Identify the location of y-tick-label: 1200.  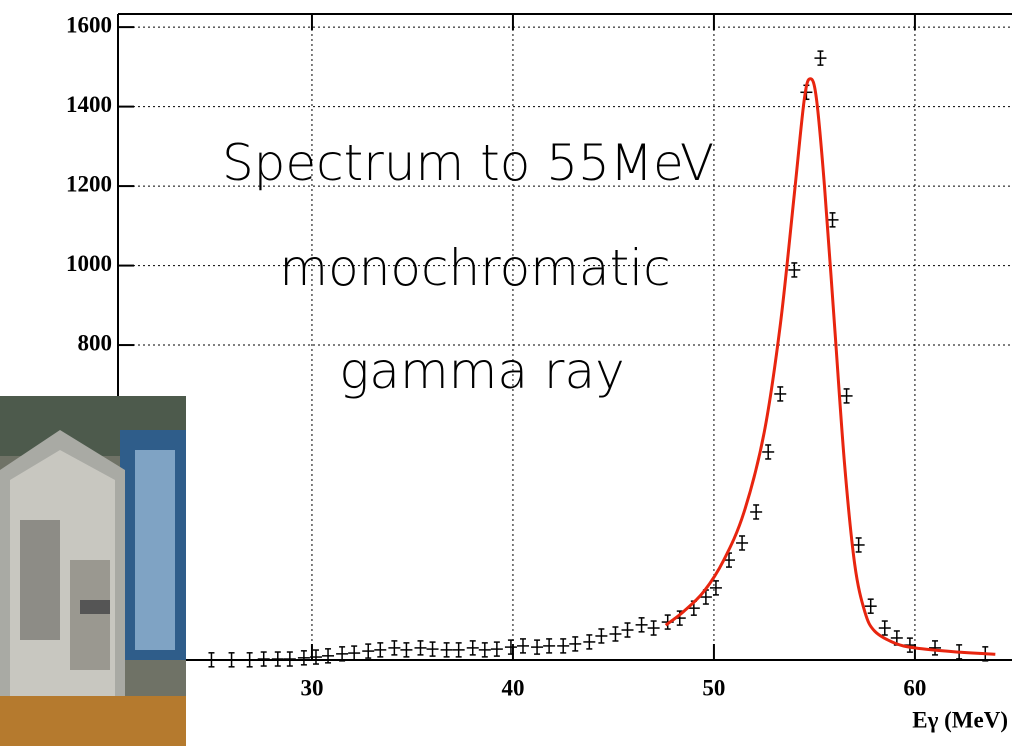
(89, 183).